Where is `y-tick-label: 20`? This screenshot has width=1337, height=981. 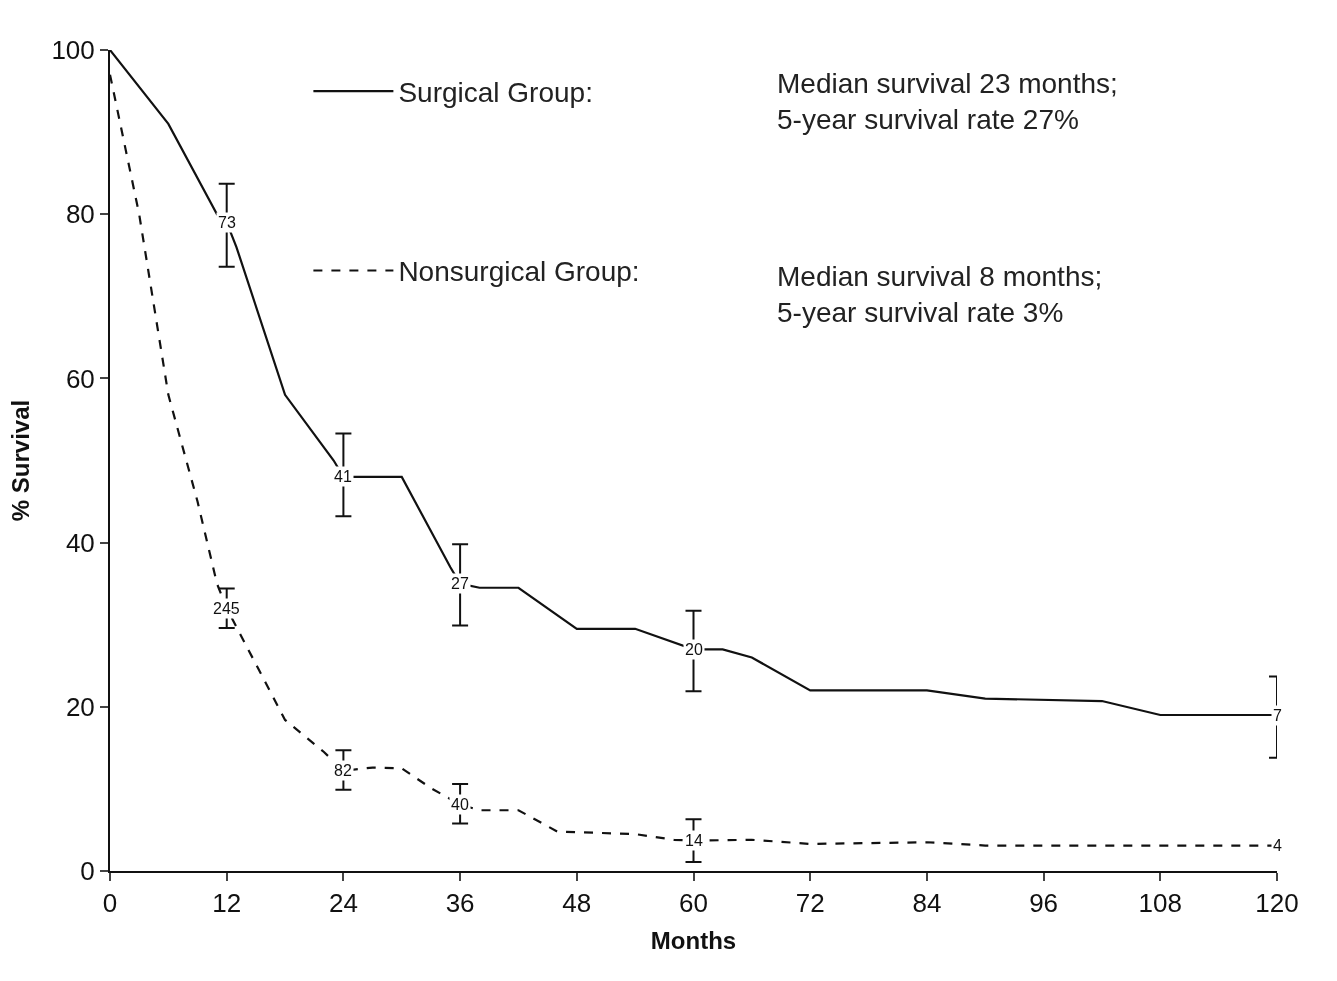 y-tick-label: 20 is located at coordinates (80, 706).